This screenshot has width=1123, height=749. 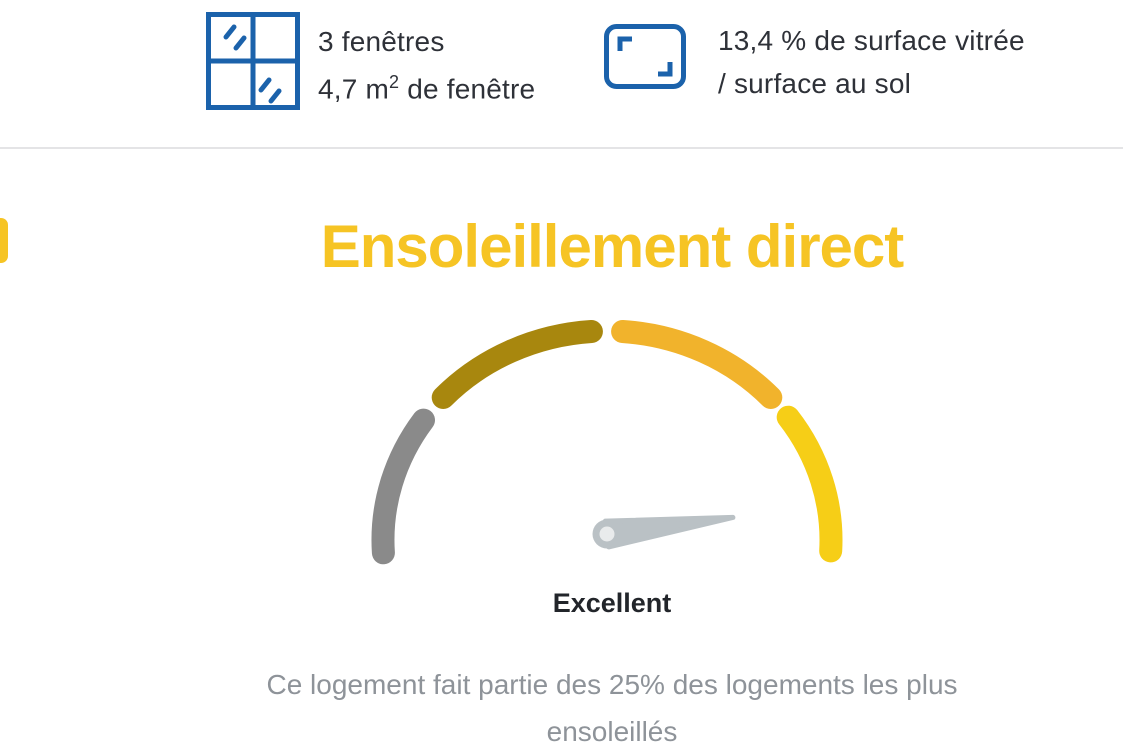 I want to click on gauge-segment-good, so click(x=697, y=364).